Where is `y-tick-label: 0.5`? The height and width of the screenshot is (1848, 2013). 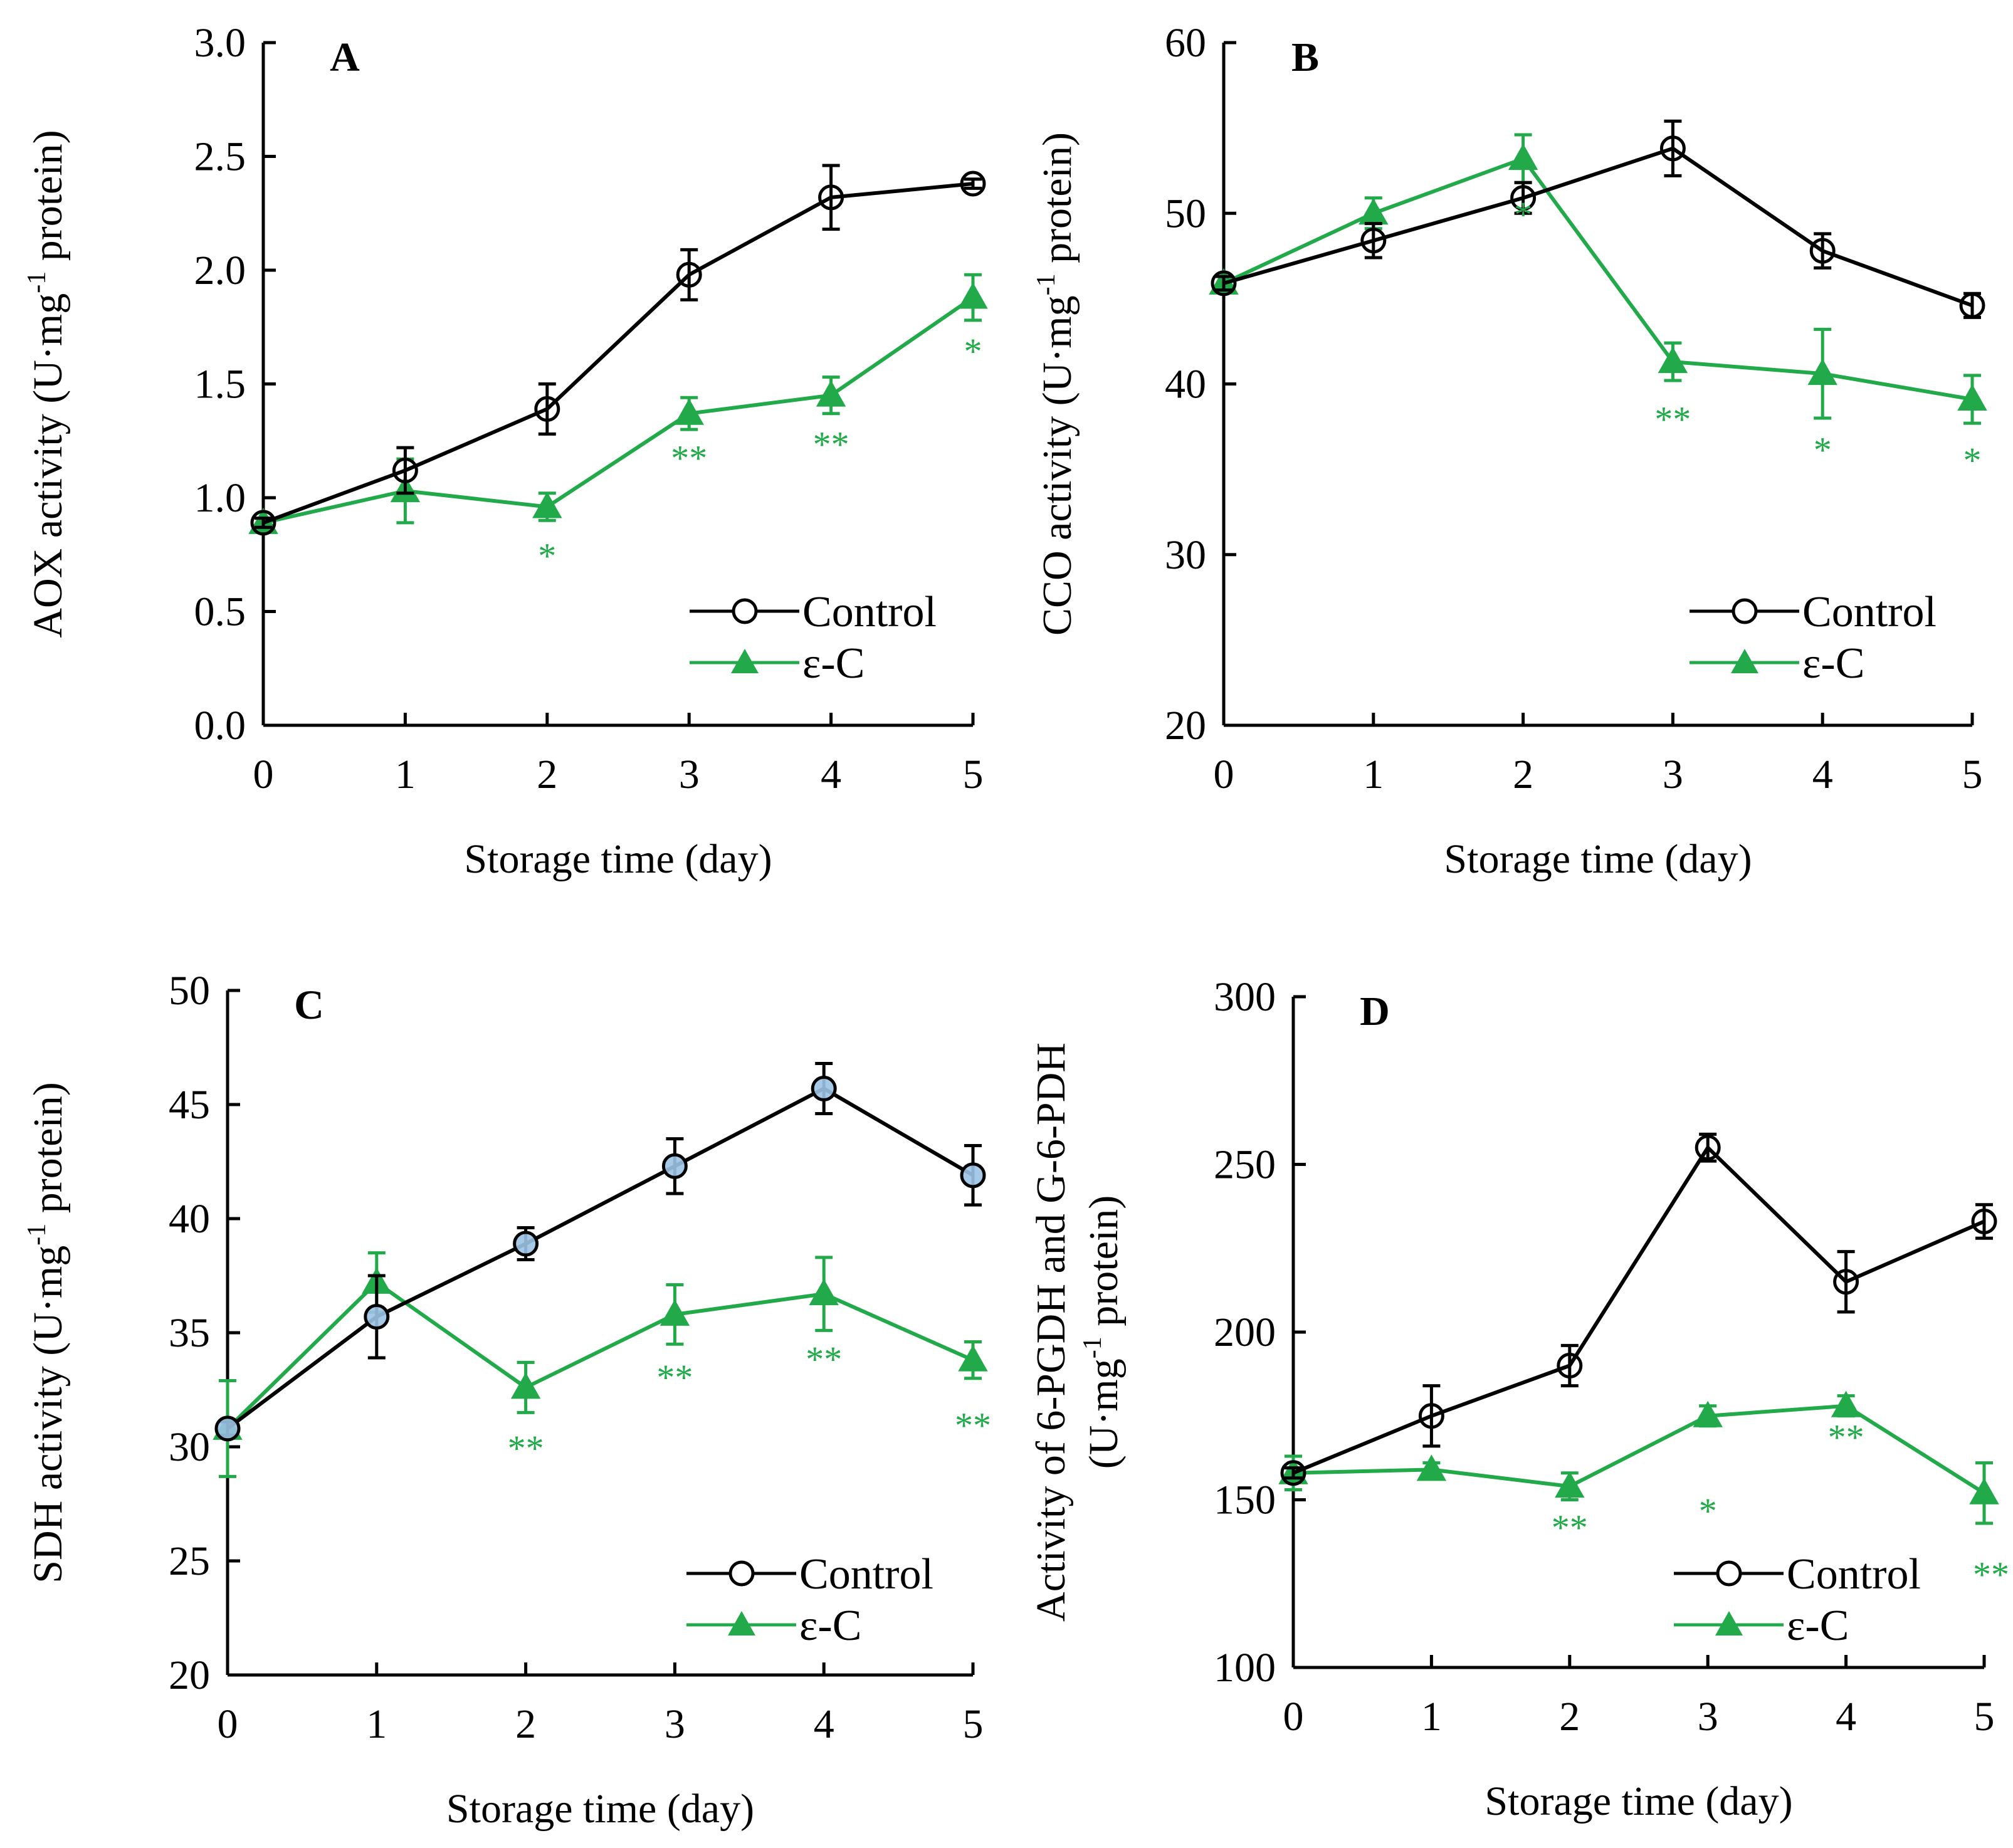
y-tick-label: 0.5 is located at coordinates (220, 612).